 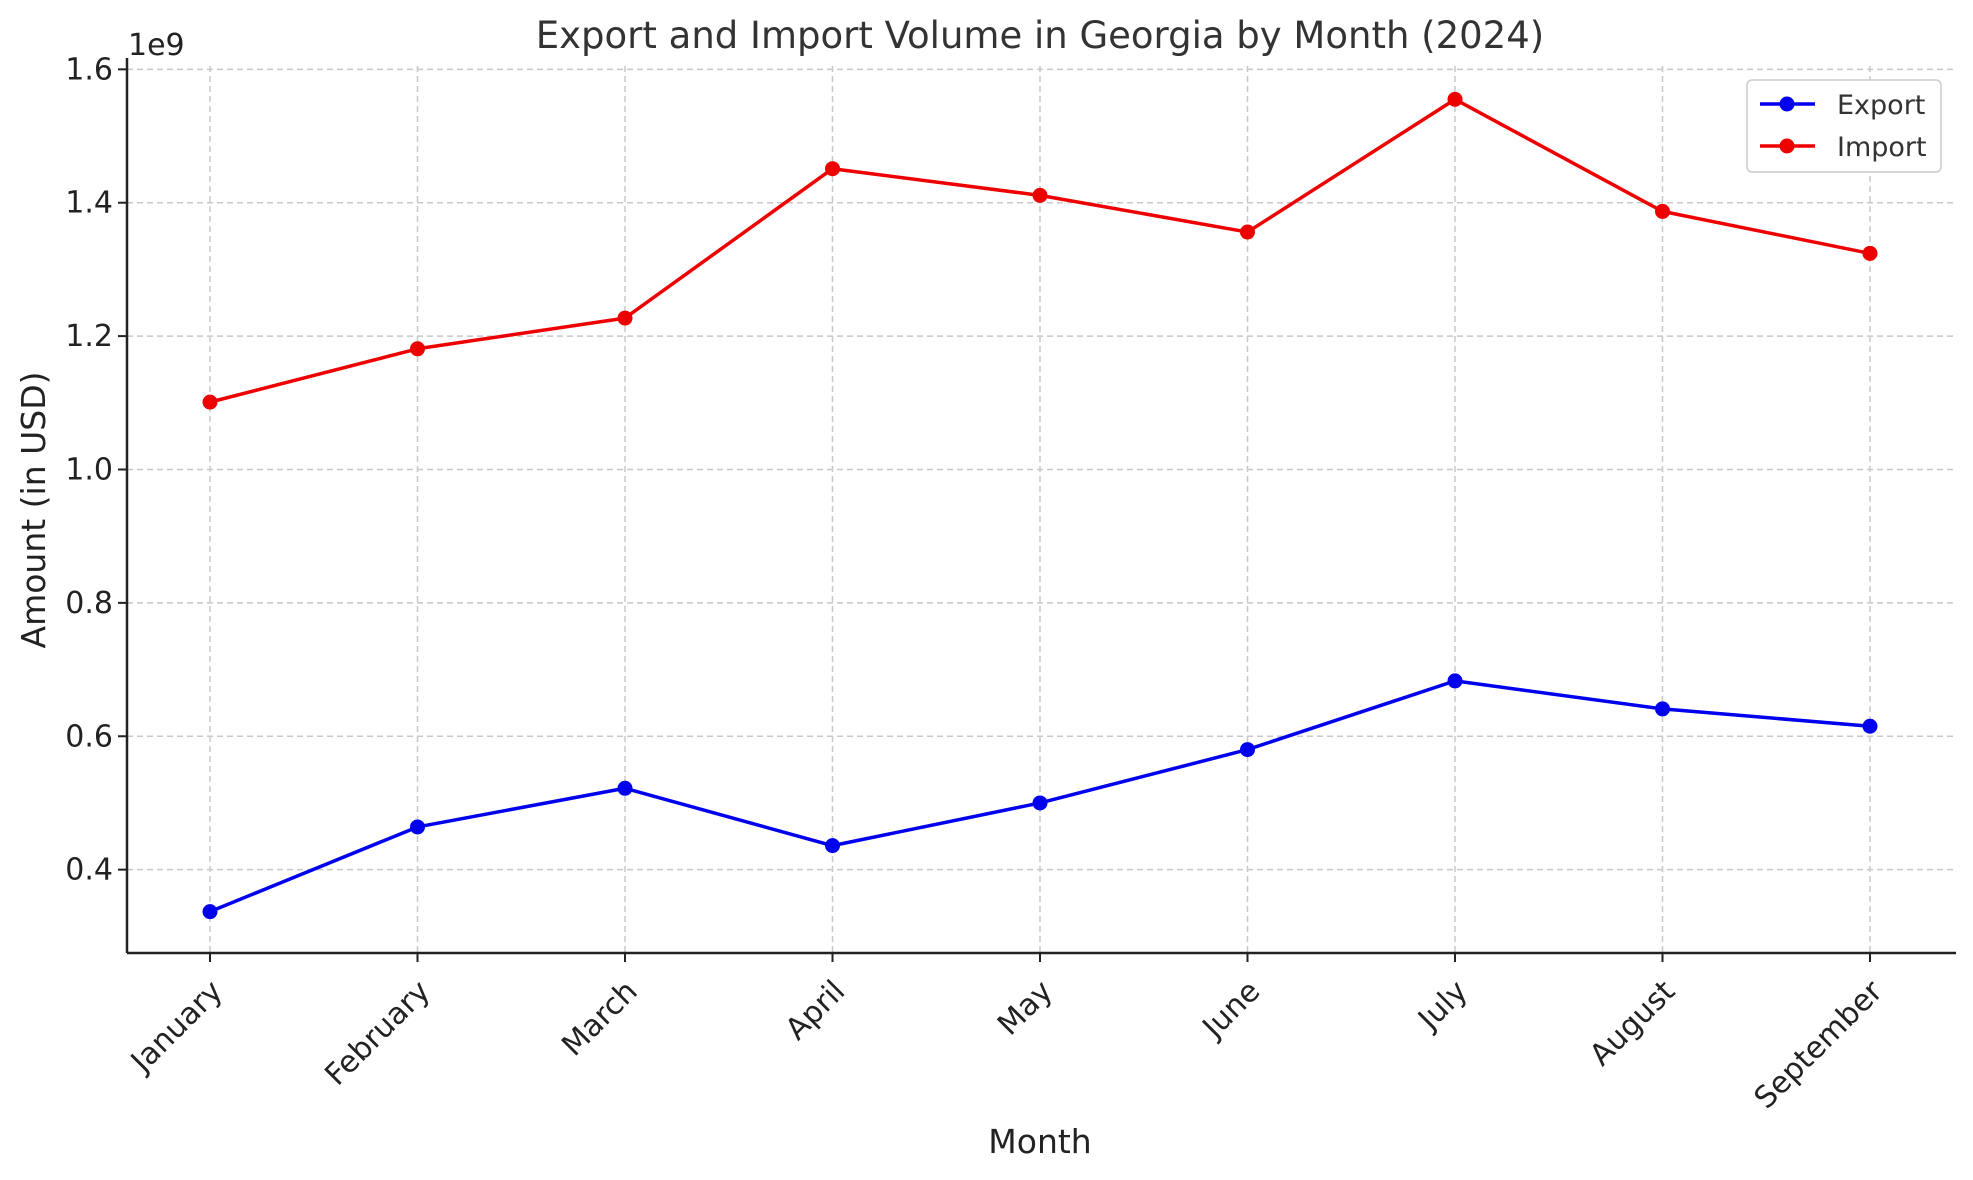 I want to click on x-axis-label: Month, so click(x=1039, y=1141).